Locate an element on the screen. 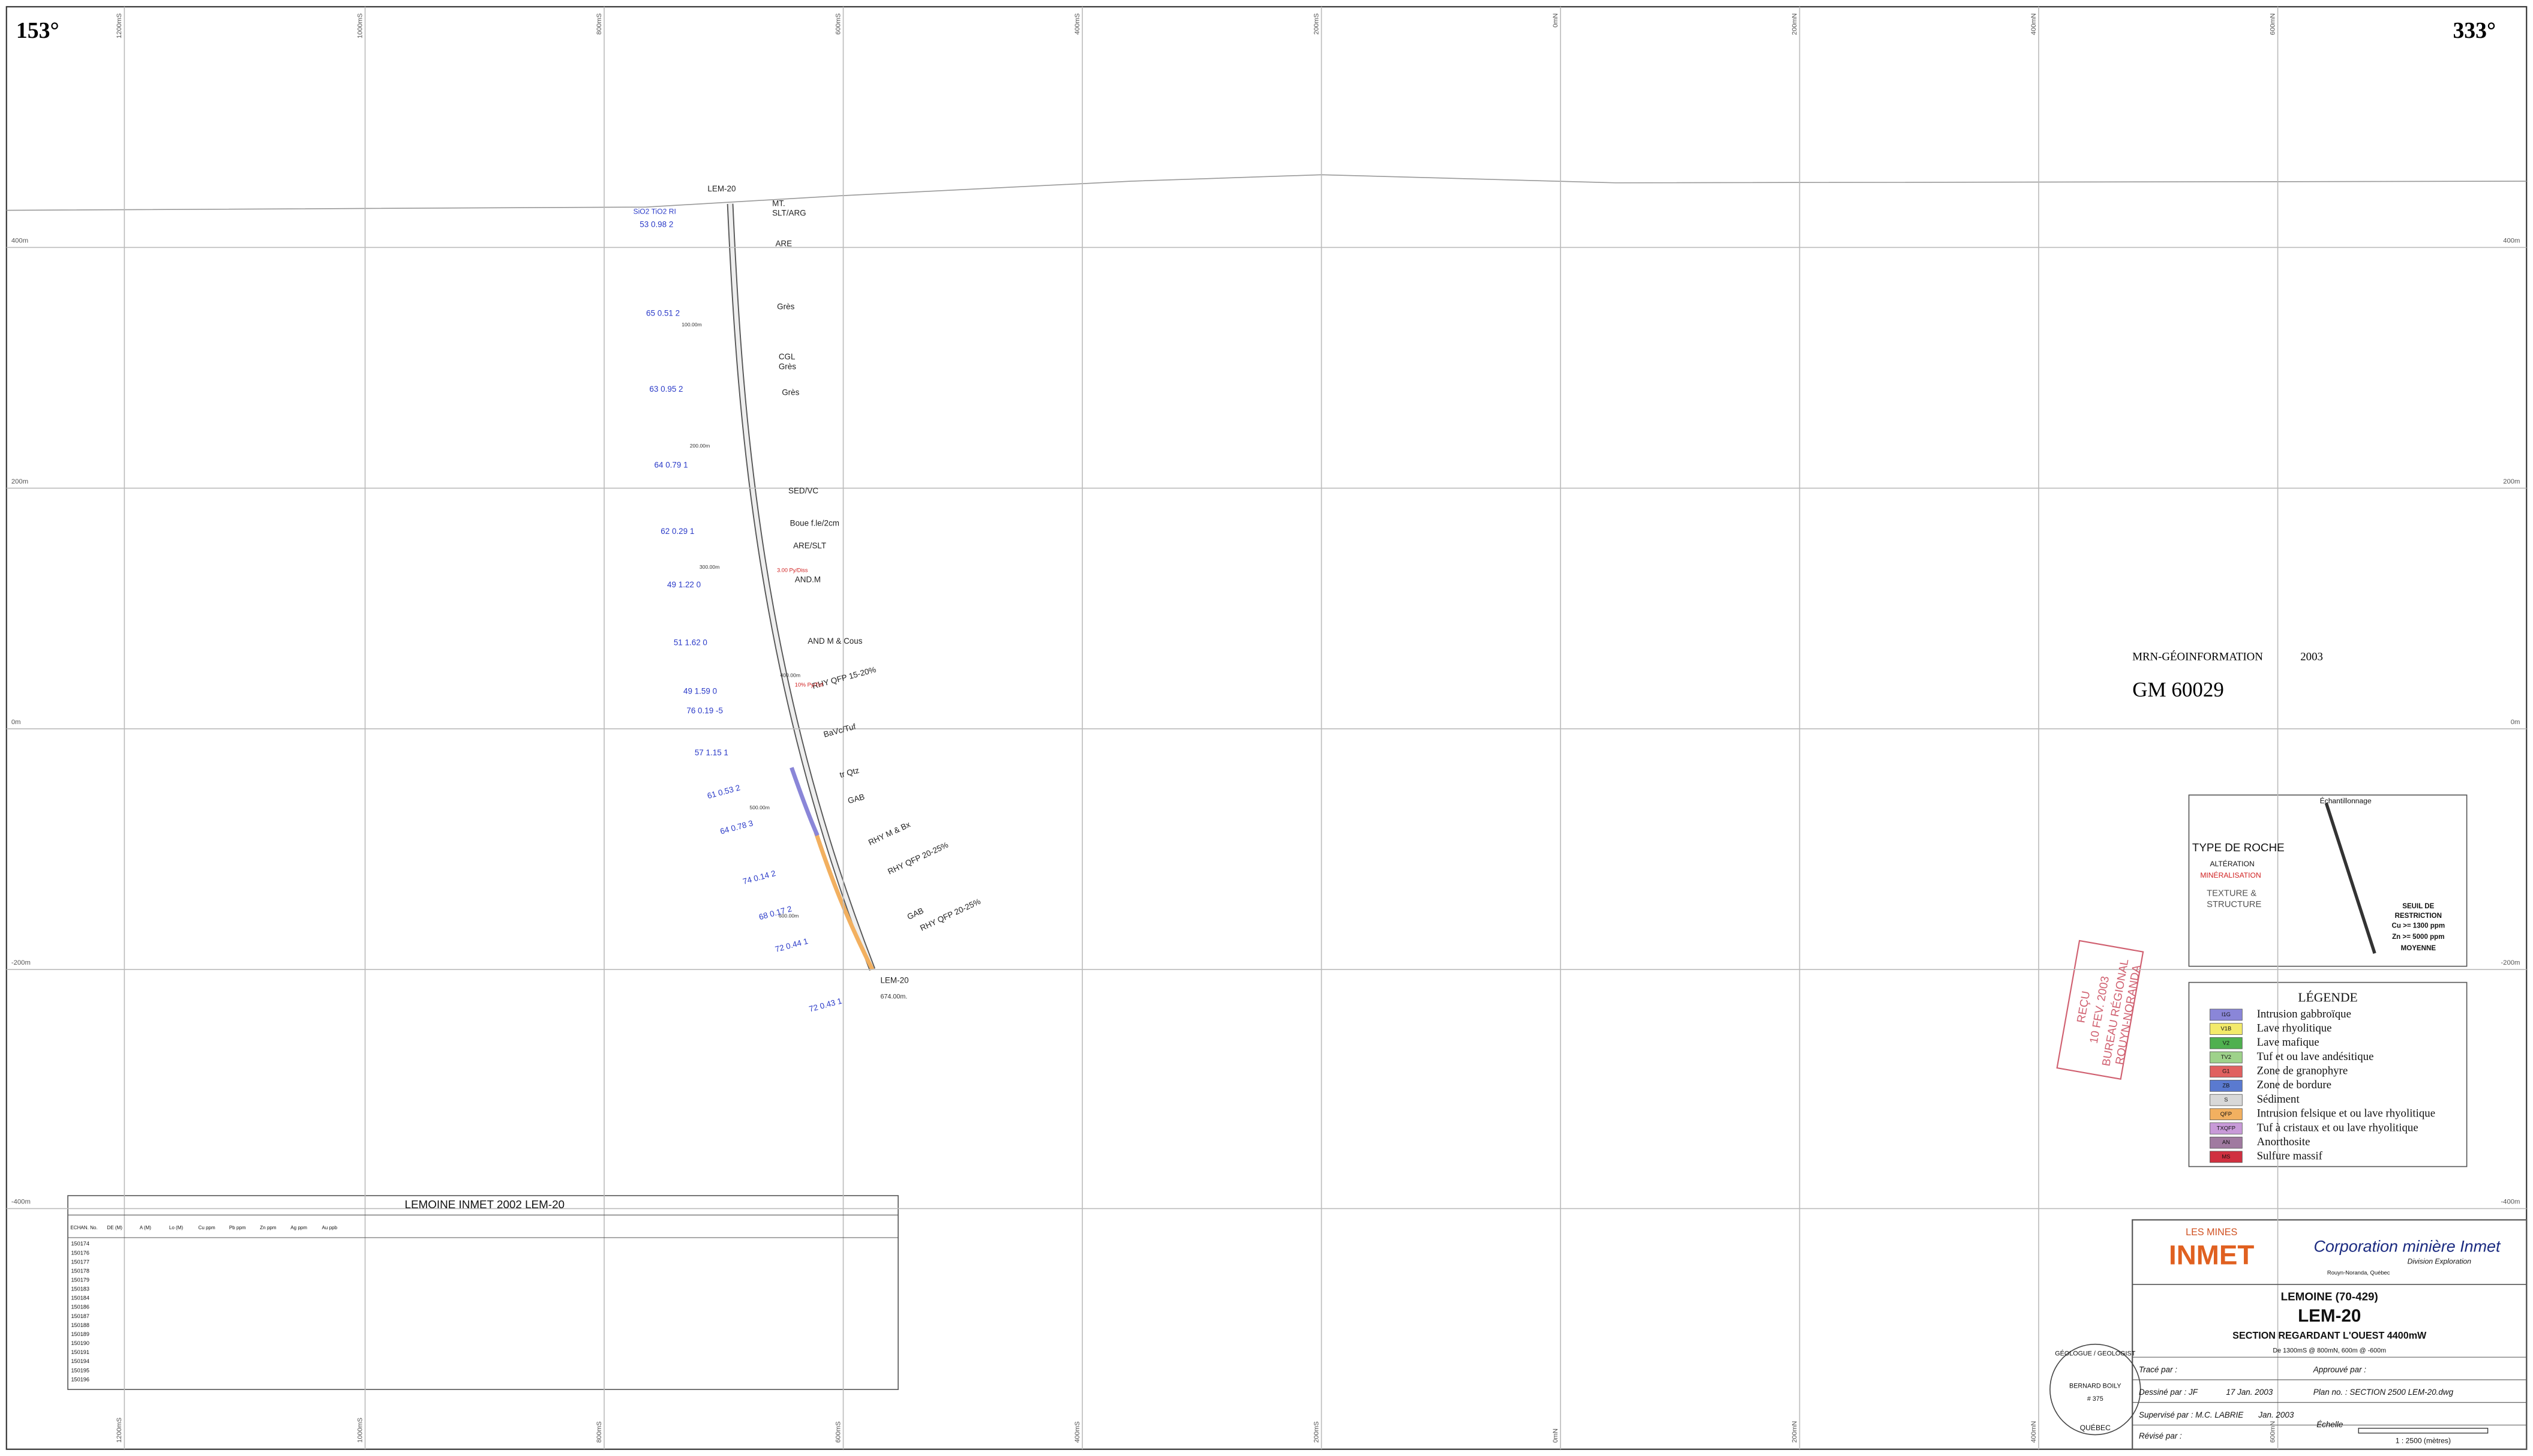  table-title: LEMOINE INMET 2002 LEM-20 is located at coordinates (485, 1205).